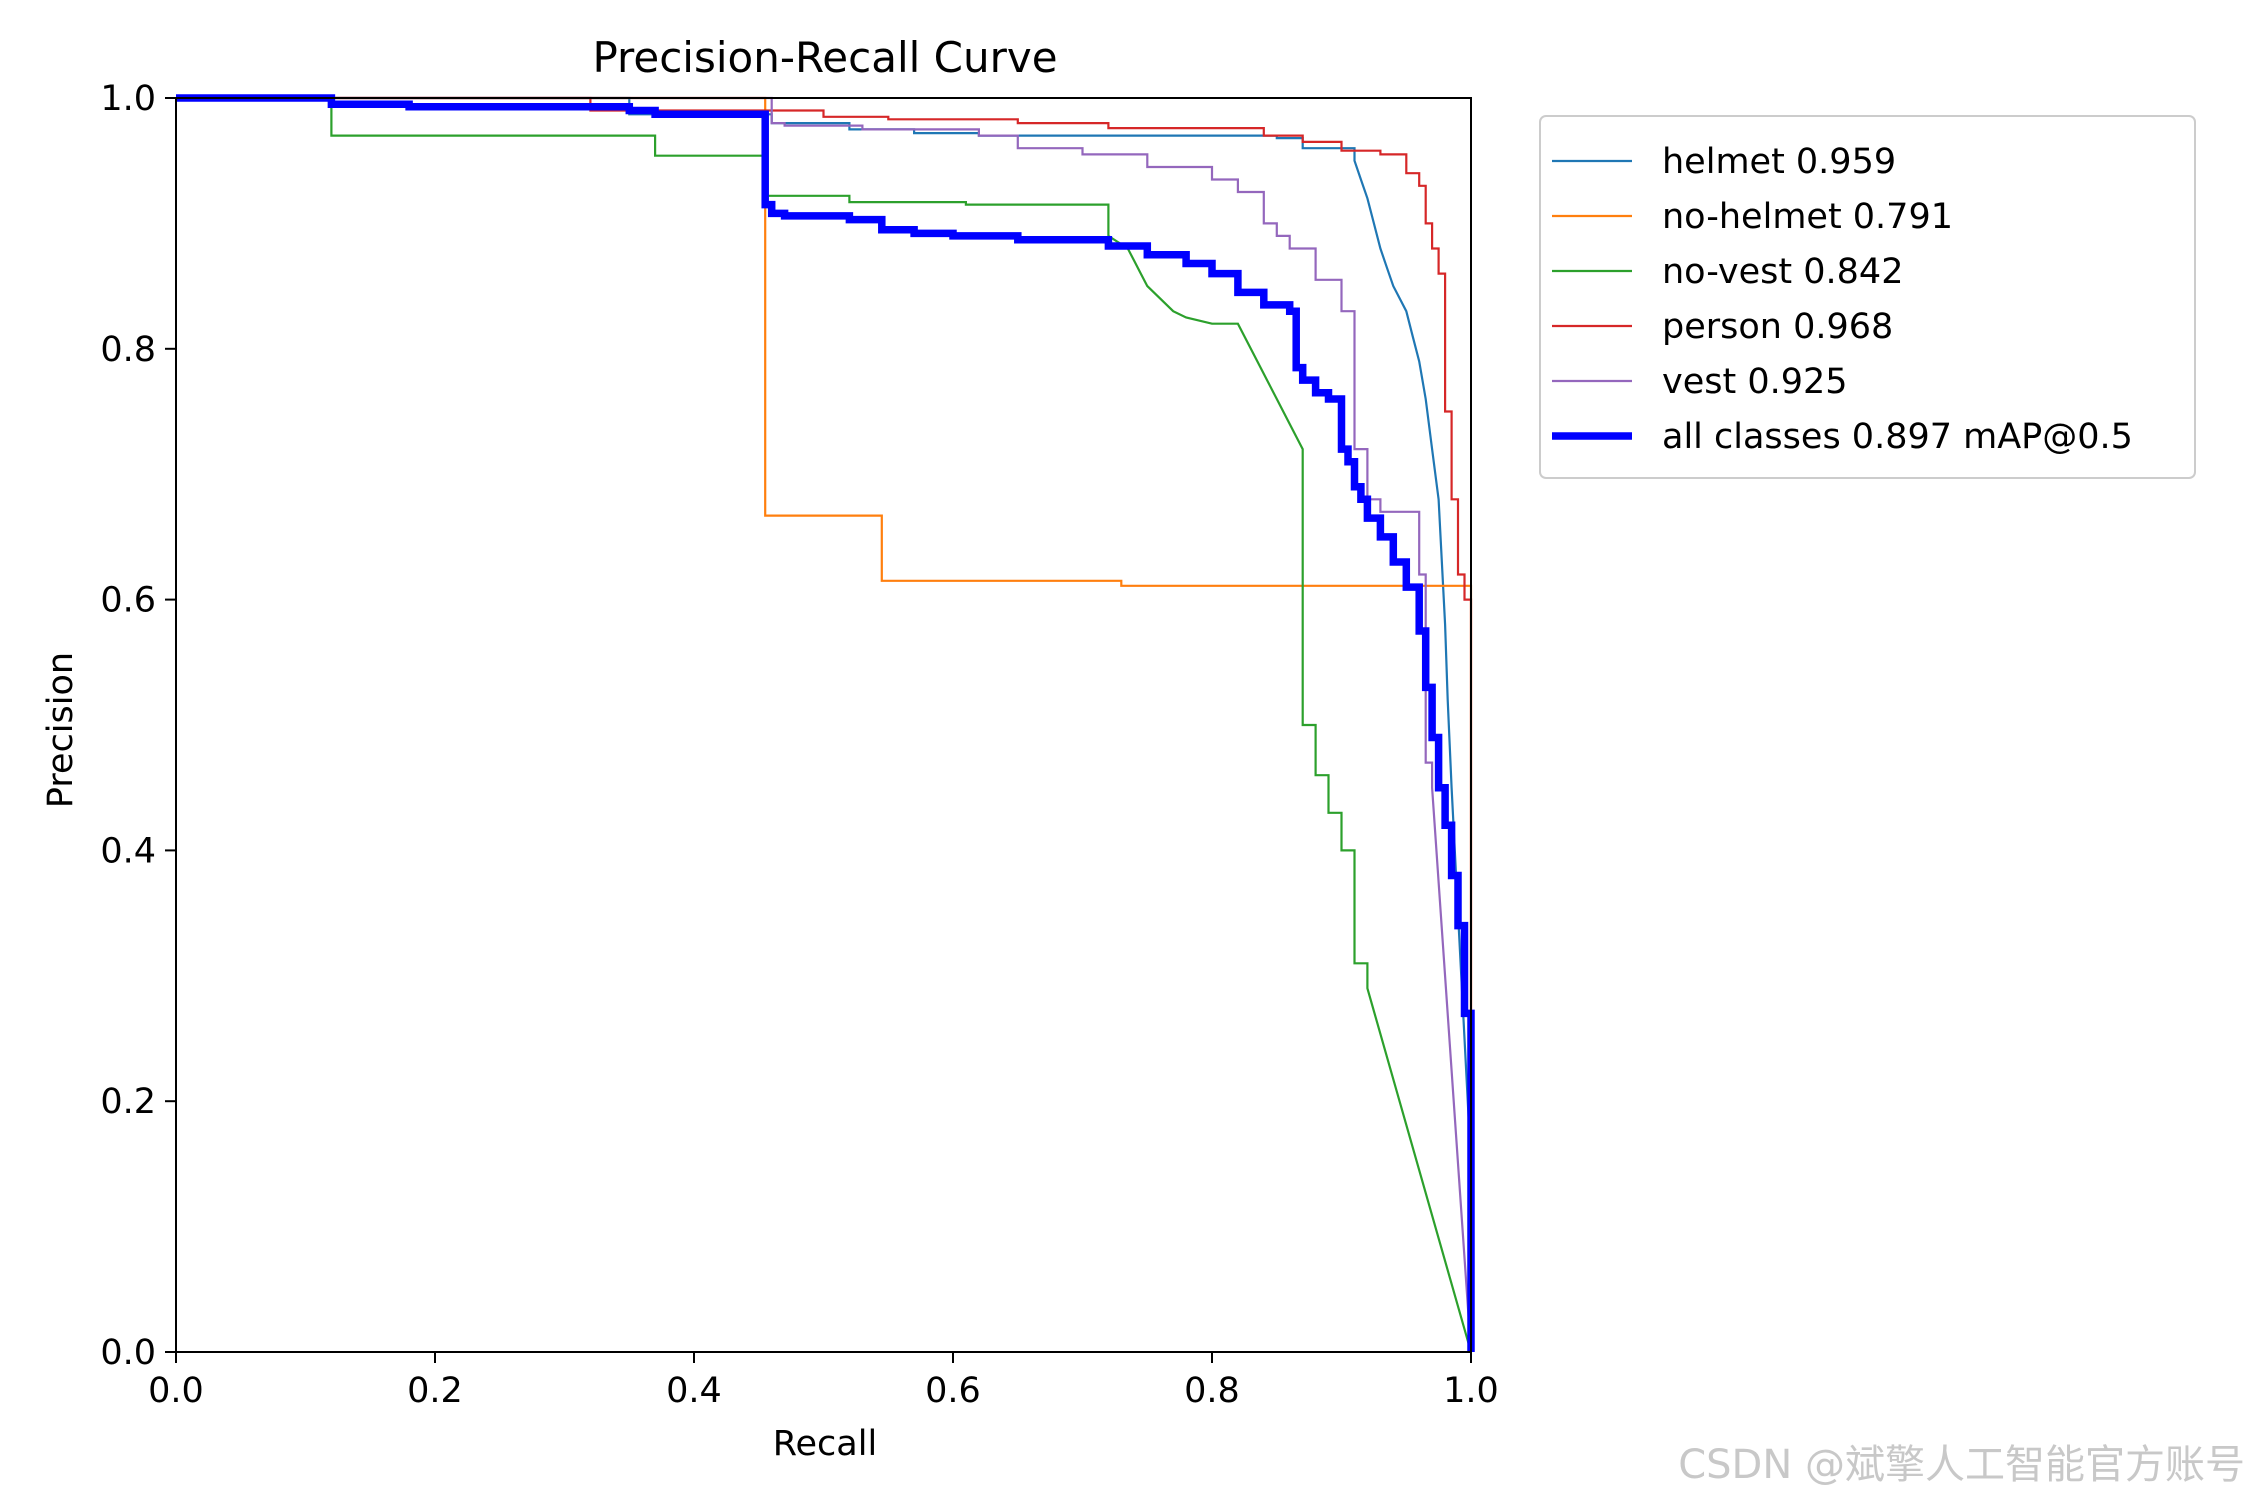 Image resolution: width=2250 pixels, height=1500 pixels. I want to click on y-axis-ticks: 0.0 0.2 0.4 0.6 0.8 1.0, so click(138, 726).